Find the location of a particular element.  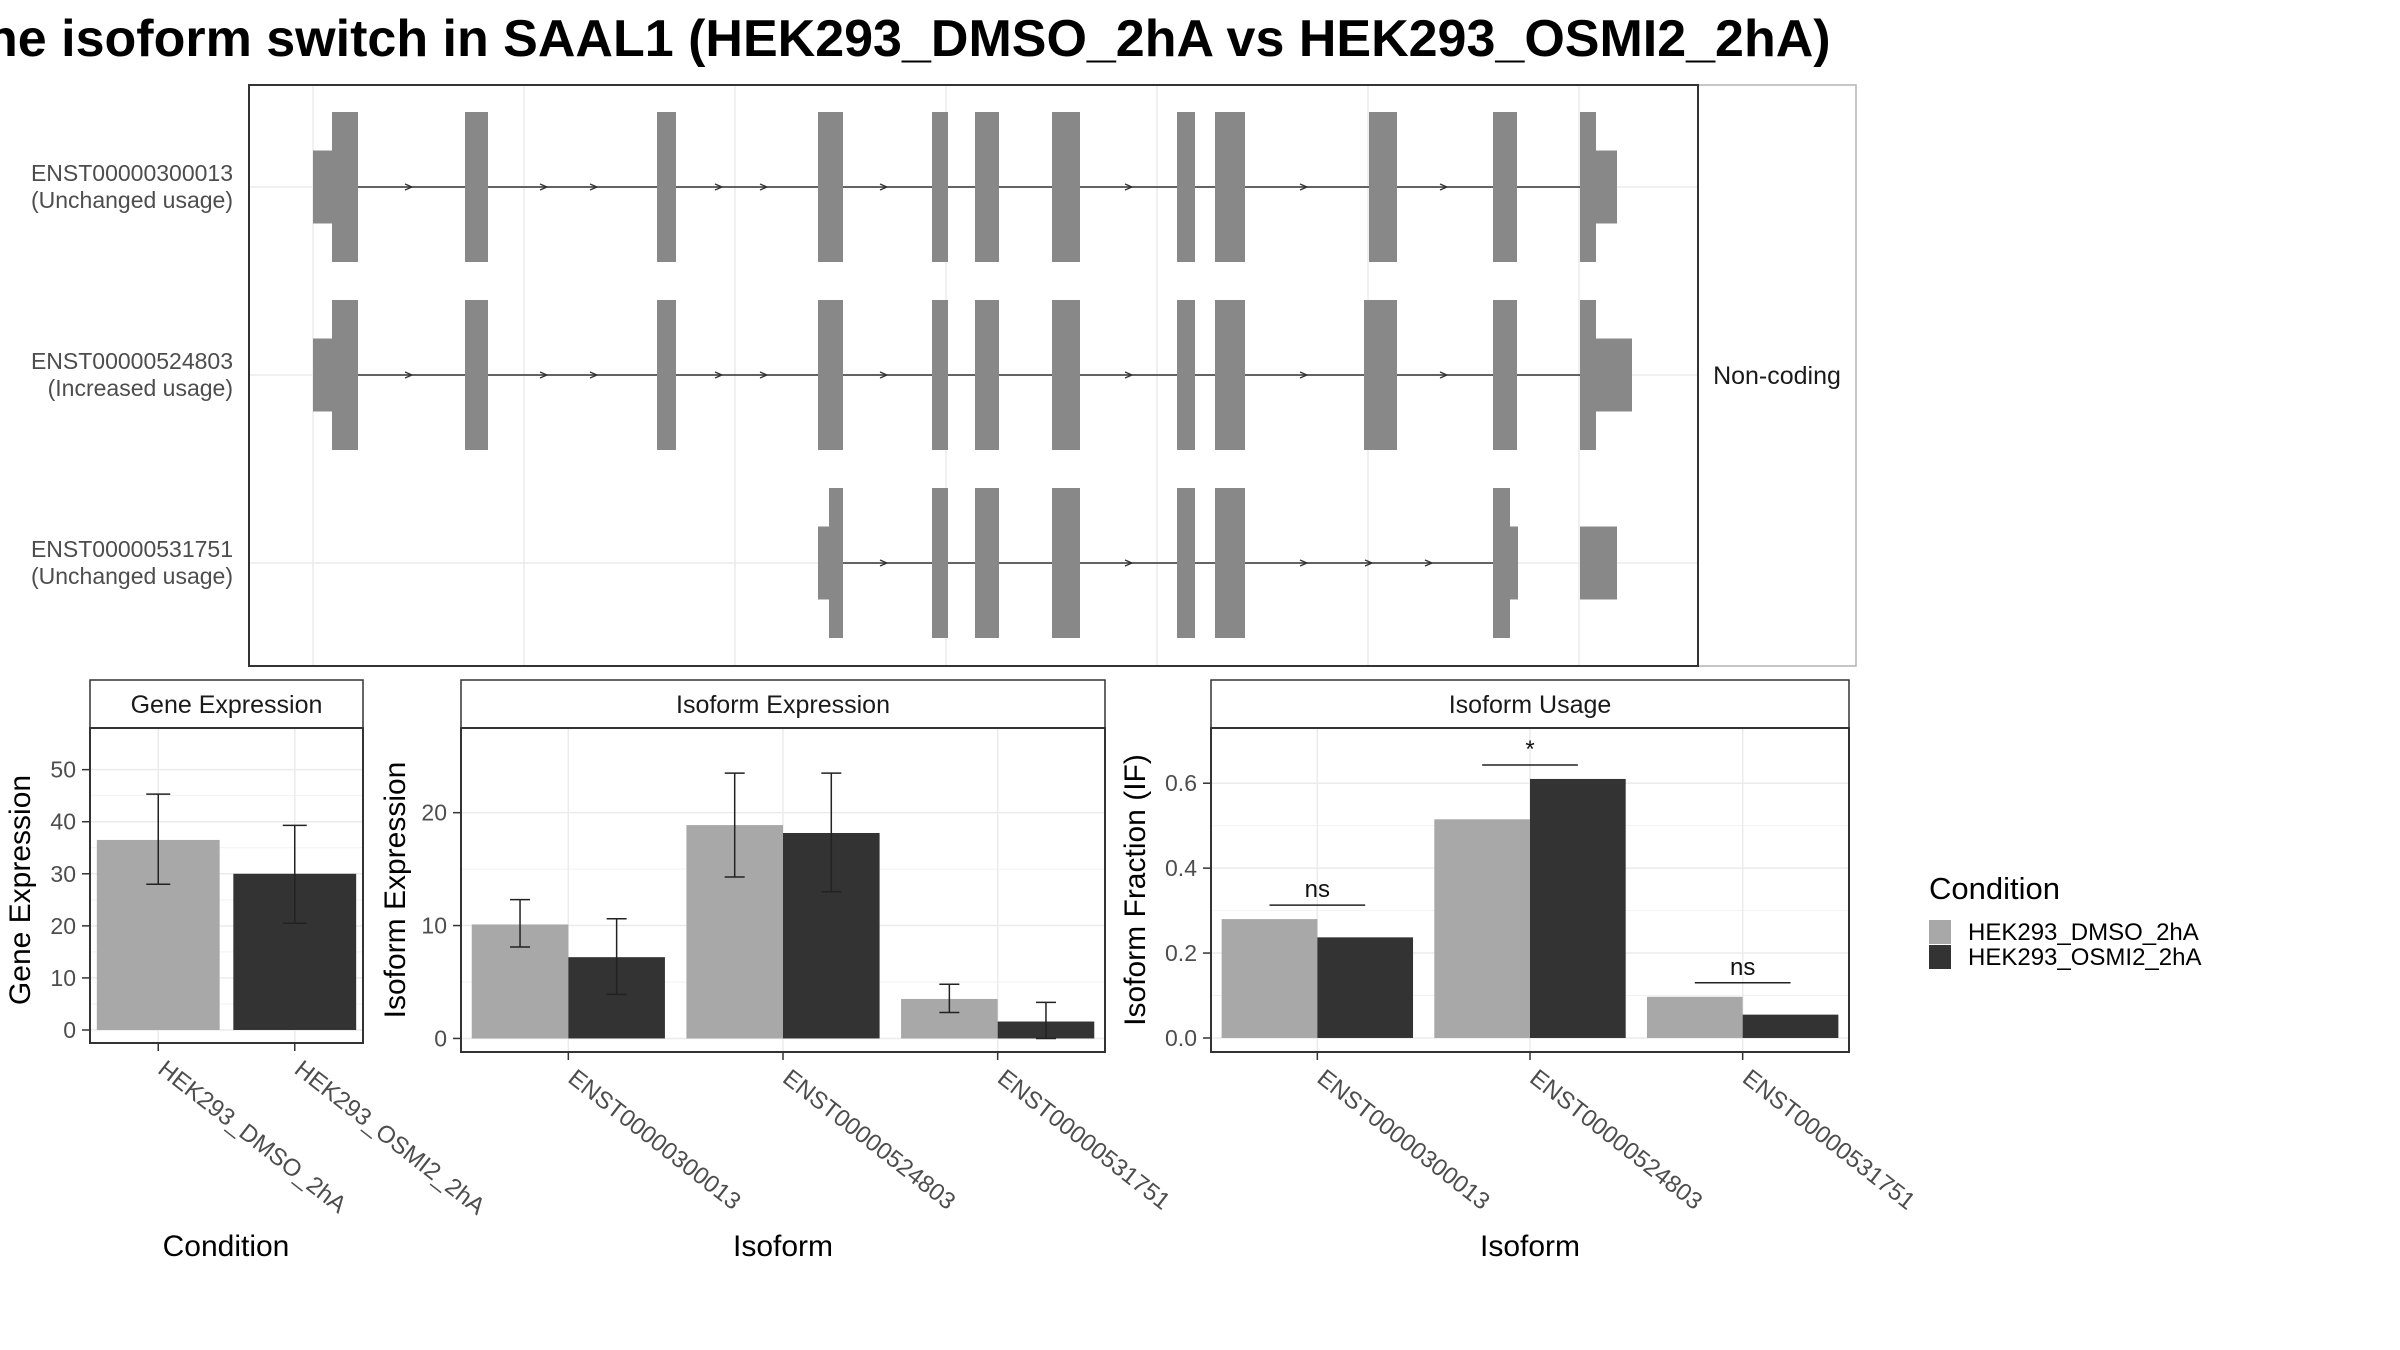

panel-title: Isoform Expression is located at coordinates (783, 705).